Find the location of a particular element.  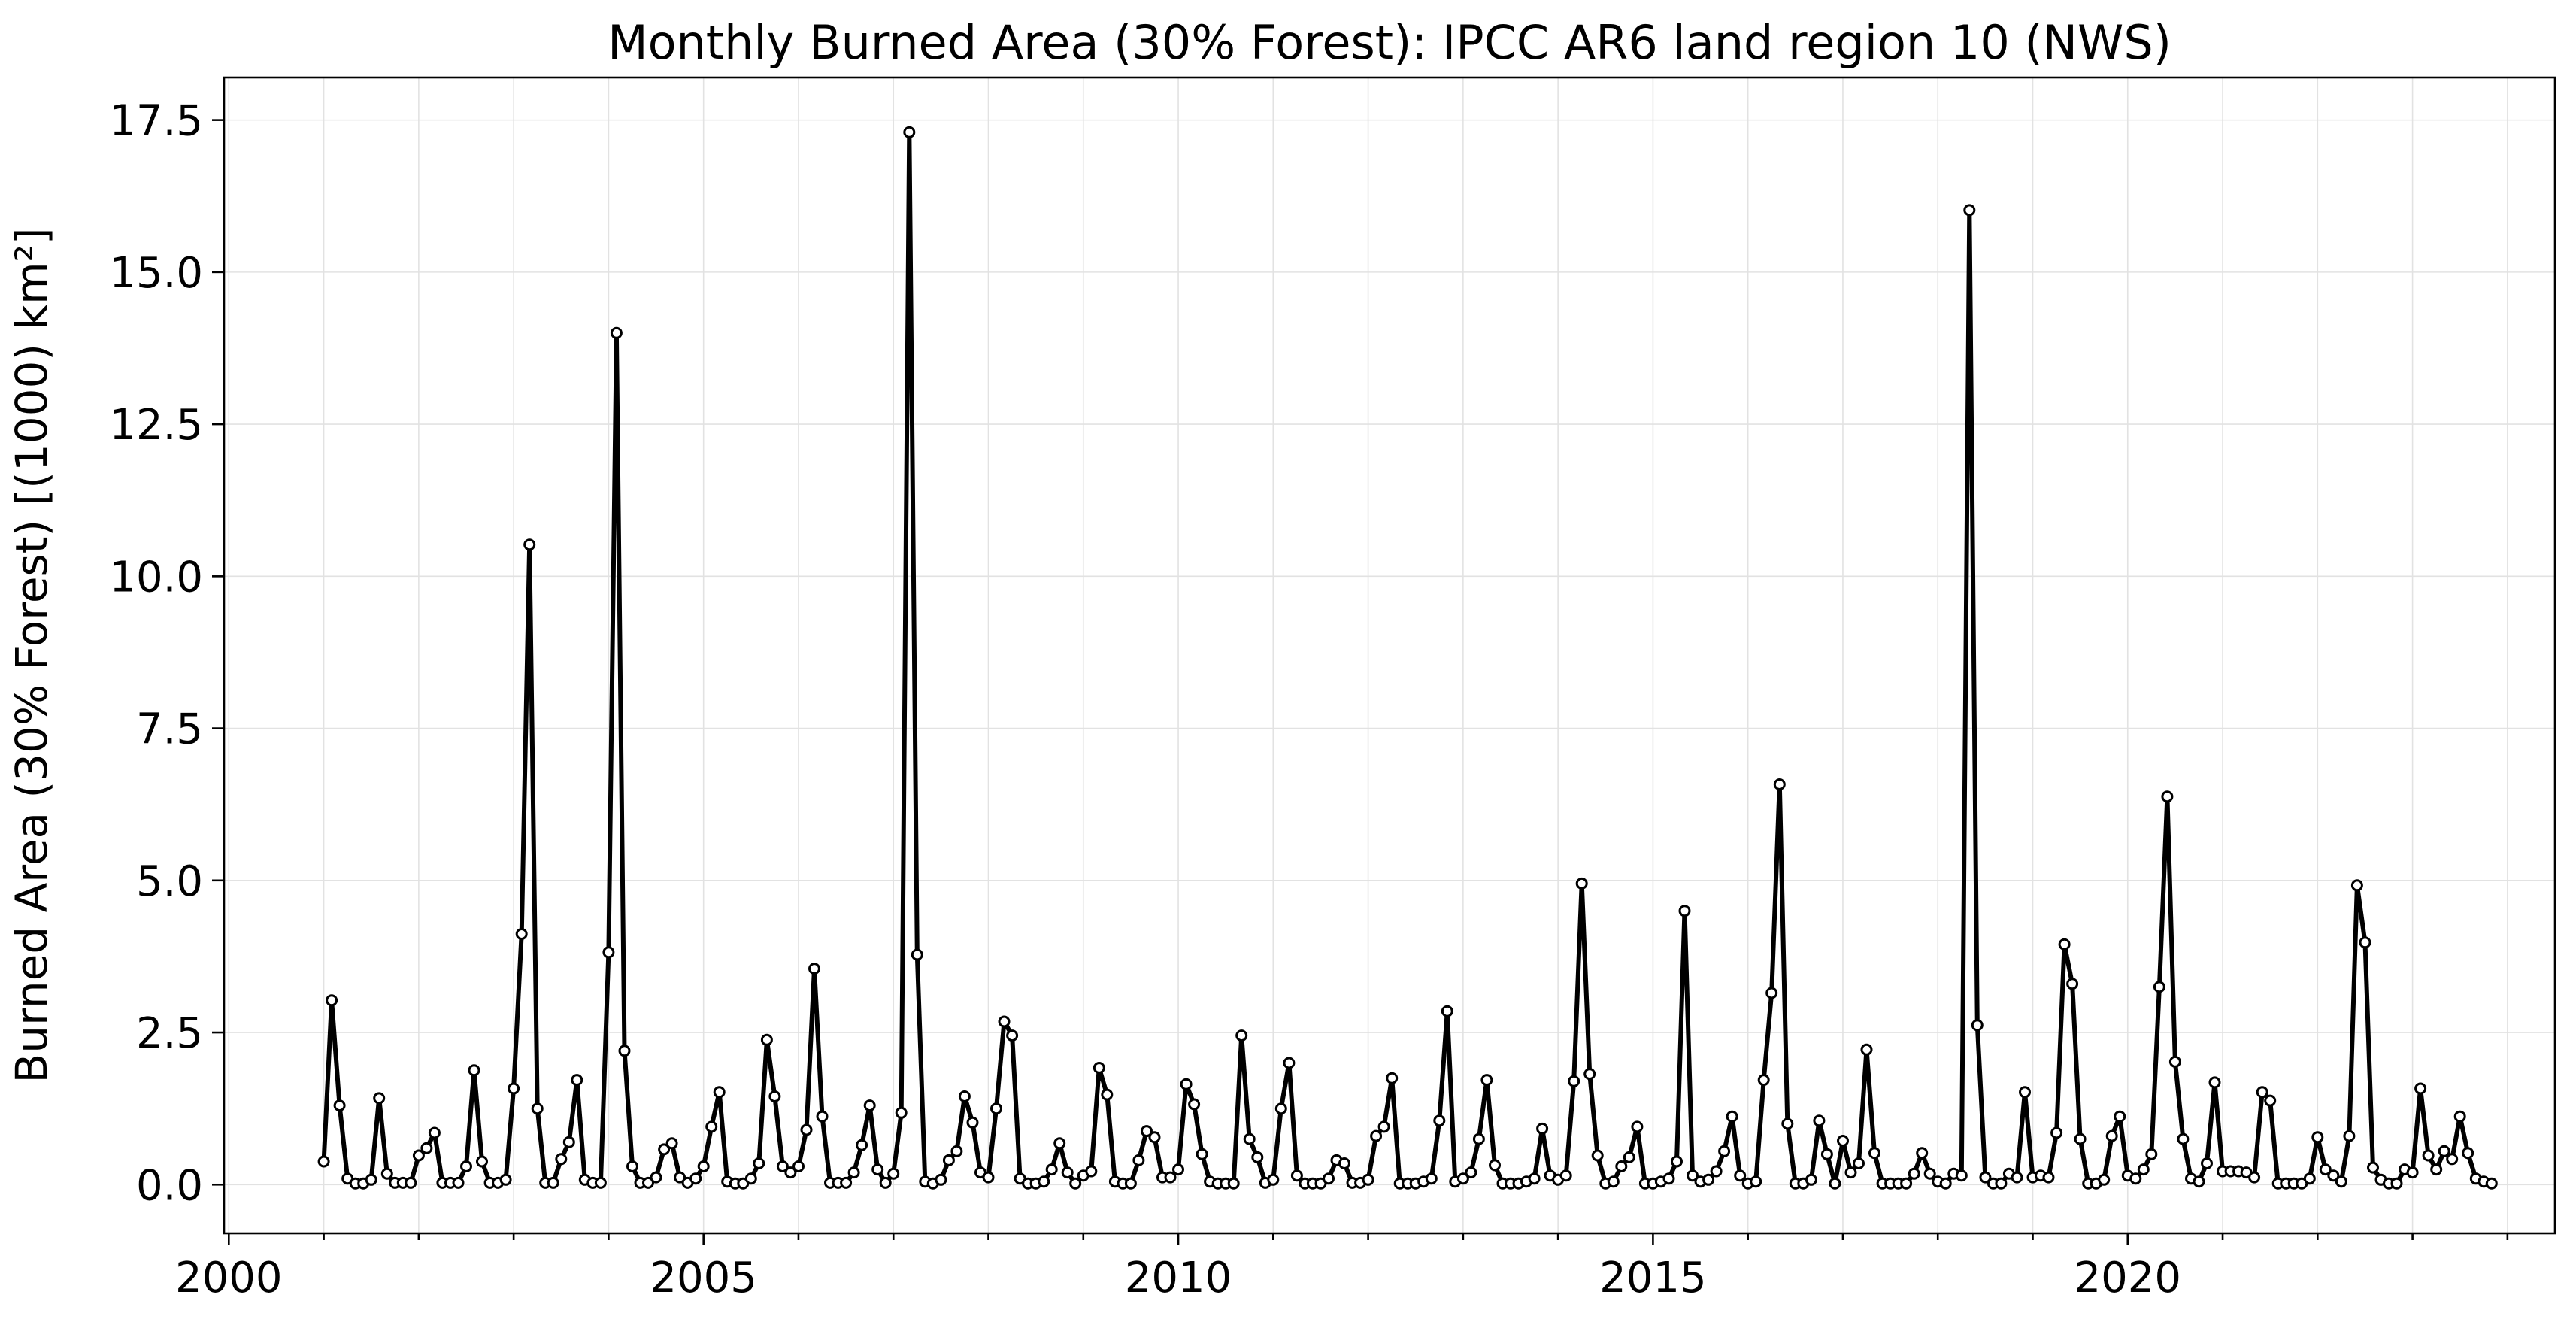

y-tick-label: 15.0 is located at coordinates (156, 273).